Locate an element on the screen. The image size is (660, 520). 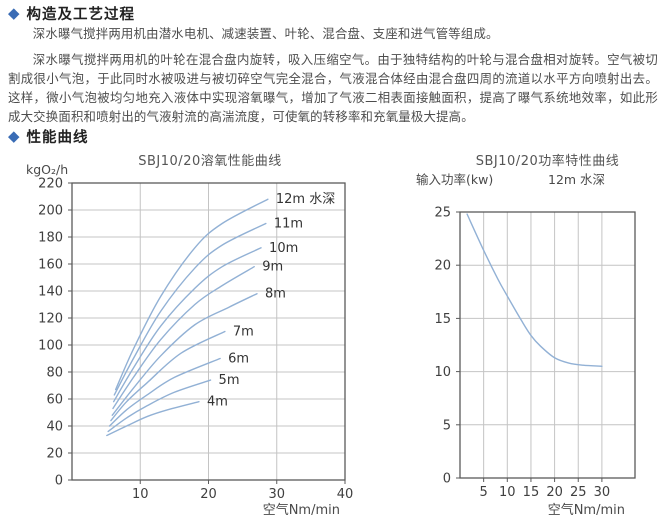
section-header-performance: ◆ 性能曲线 is located at coordinates (48, 136).